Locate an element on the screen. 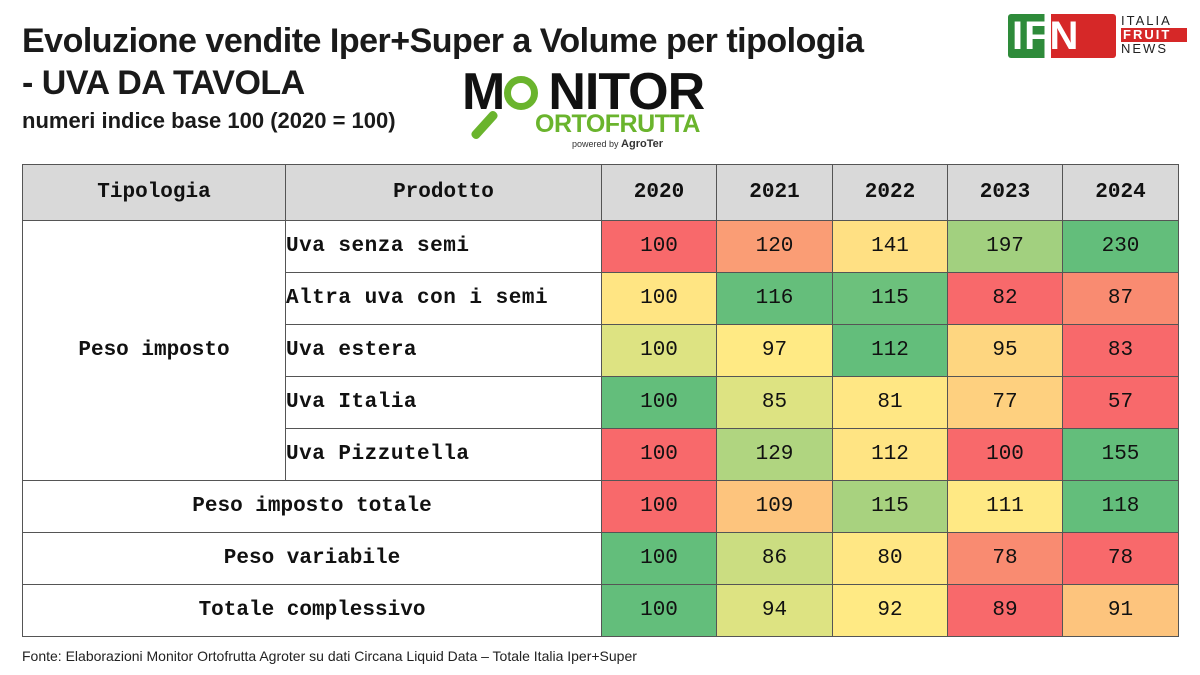  column-header: 2022 is located at coordinates (890, 192).